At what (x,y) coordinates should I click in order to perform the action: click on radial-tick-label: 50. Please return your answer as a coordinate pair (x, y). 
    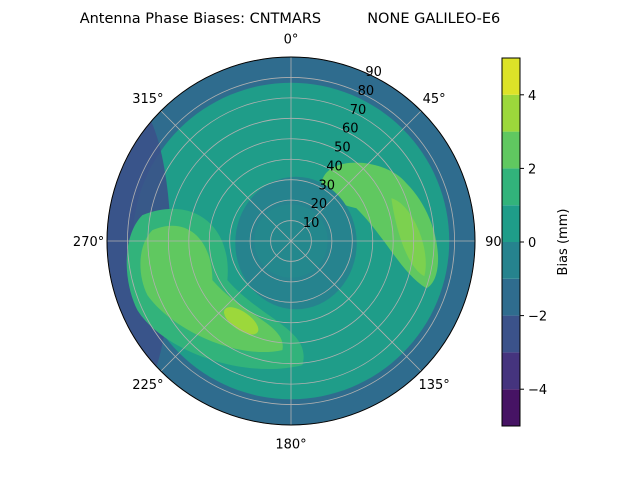
    Looking at the image, I should click on (342, 148).